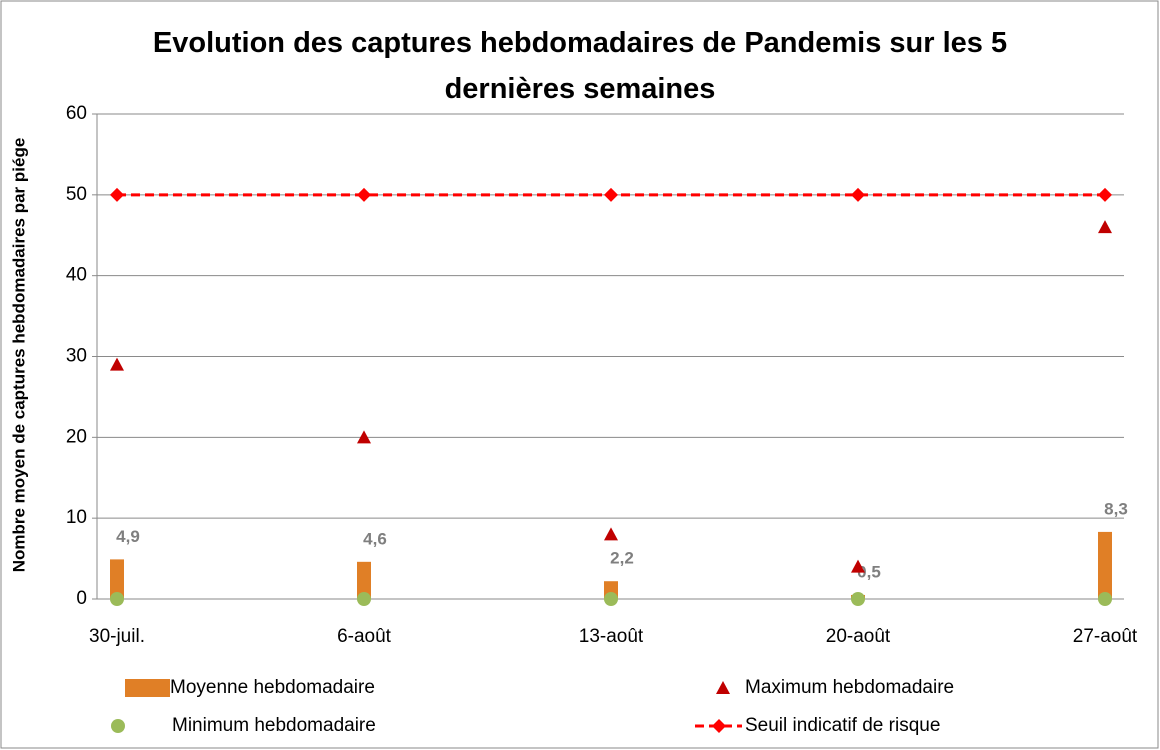 The image size is (1160, 750). Describe the element at coordinates (364, 636) in the screenshot. I see `x-tick-label: 6-août` at that location.